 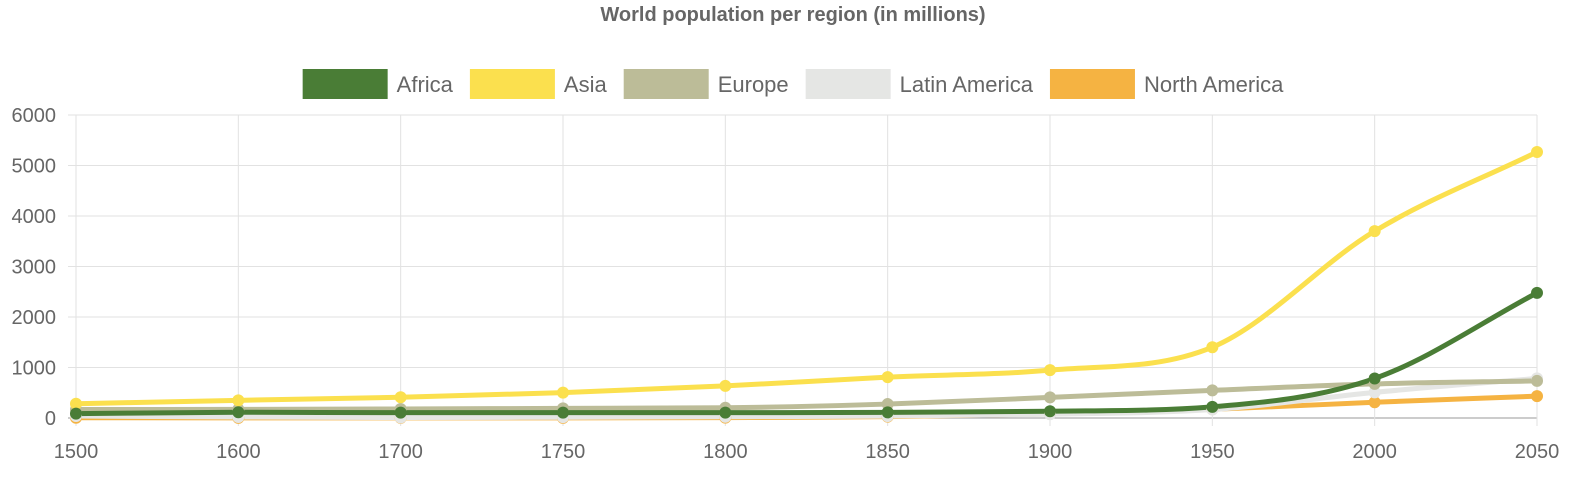 What do you see at coordinates (400, 452) in the screenshot?
I see `x-tick-label: 1700` at bounding box center [400, 452].